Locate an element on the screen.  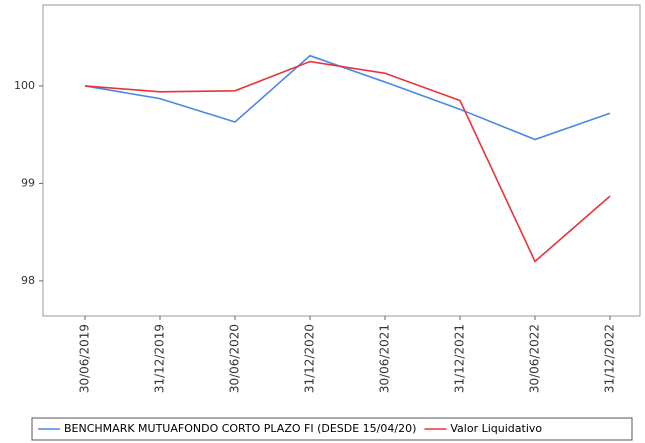
legend-box is located at coordinates (332, 429).